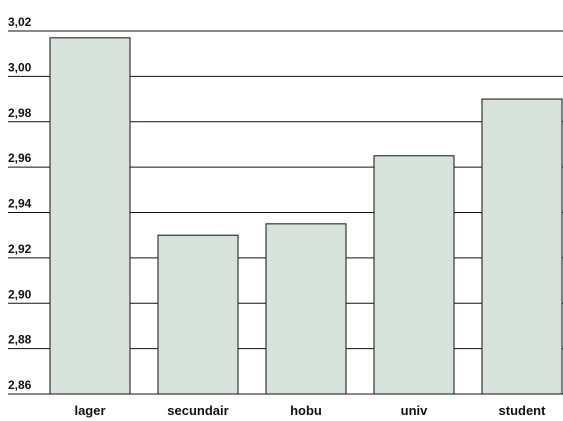  I want to click on x-category-label: student, so click(523, 410).